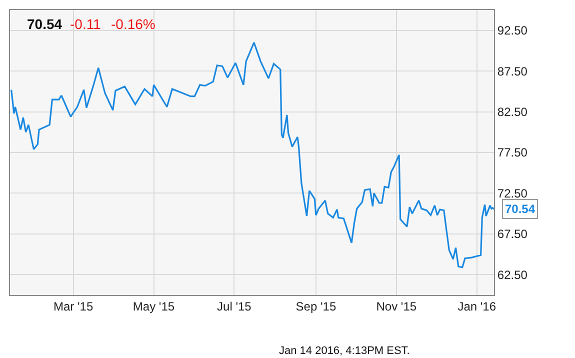 The height and width of the screenshot is (358, 575). Describe the element at coordinates (477, 306) in the screenshot. I see `x-tick-label: Jan '16` at that location.